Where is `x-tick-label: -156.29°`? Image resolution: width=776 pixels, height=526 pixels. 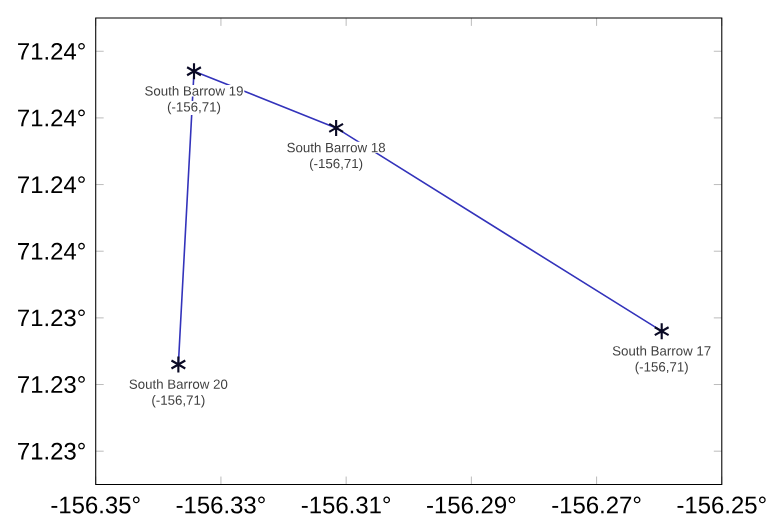 x-tick-label: -156.29° is located at coordinates (471, 505).